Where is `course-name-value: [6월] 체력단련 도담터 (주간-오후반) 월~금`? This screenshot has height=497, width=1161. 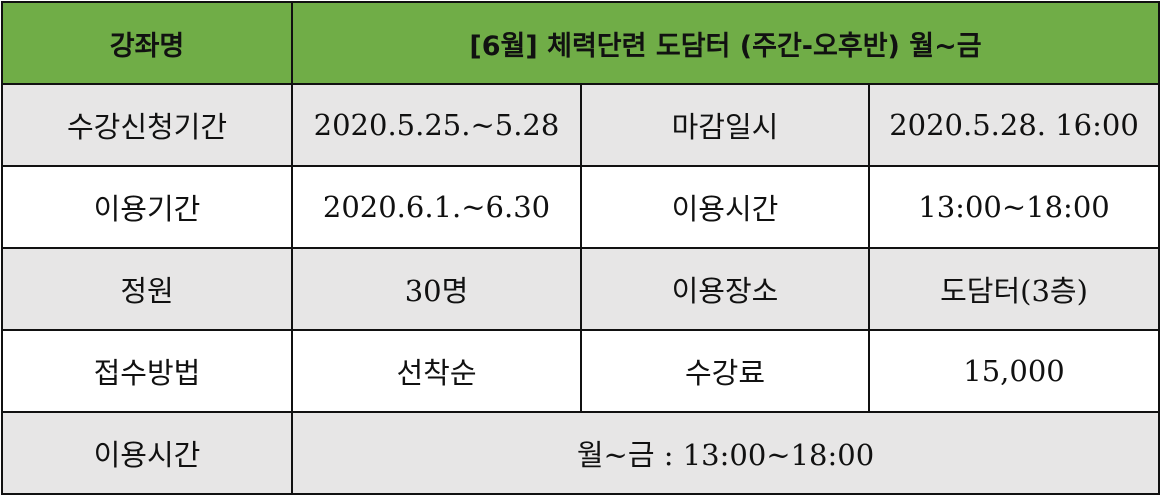 course-name-value: [6월] 체력단련 도담터 (주간-오후반) 월~금 is located at coordinates (725, 43).